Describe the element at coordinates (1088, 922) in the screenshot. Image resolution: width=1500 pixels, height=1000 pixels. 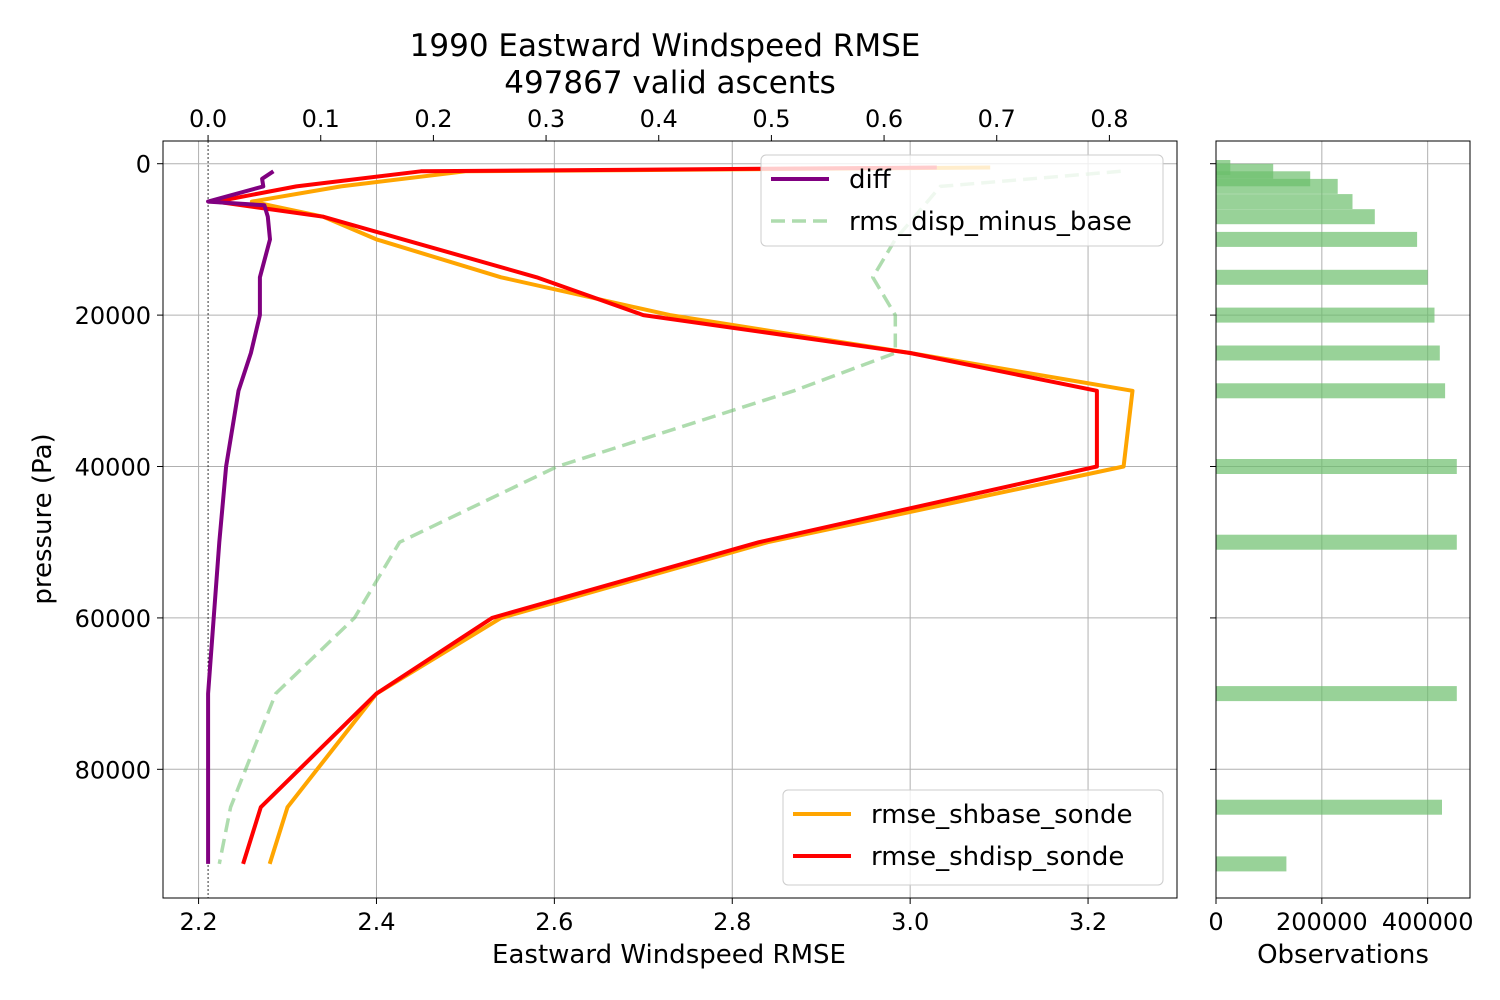
I see `x-tick-label: 3.2` at that location.